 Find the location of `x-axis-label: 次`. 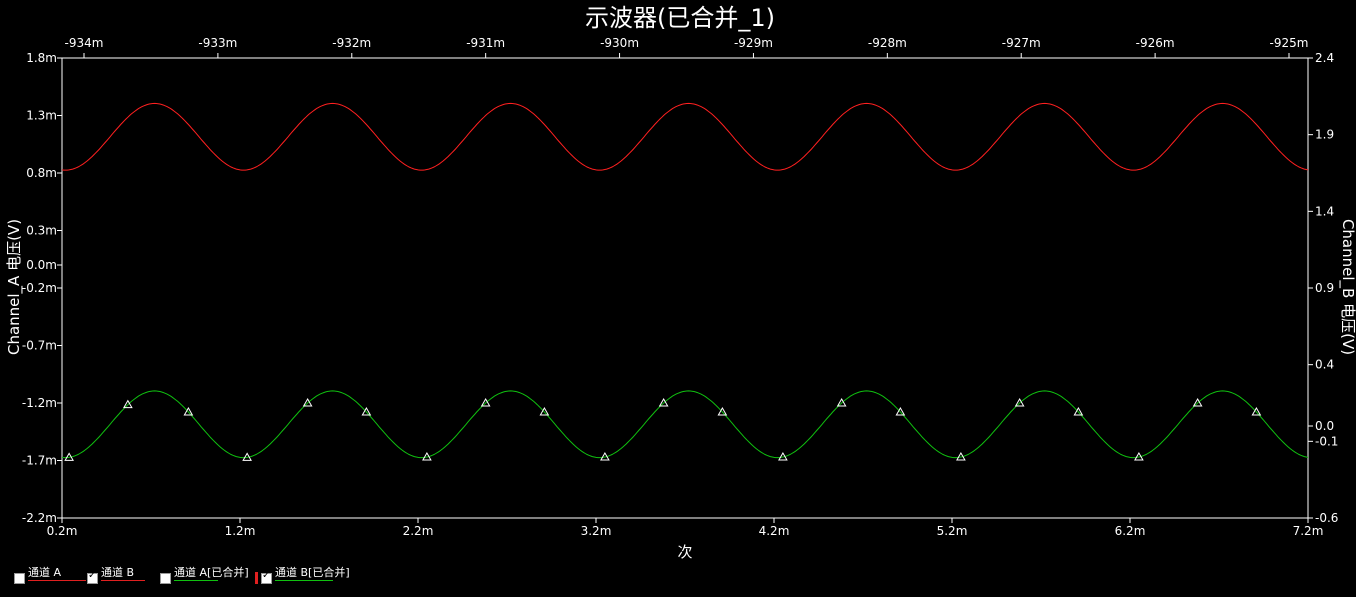

x-axis-label: 次 is located at coordinates (684, 551).